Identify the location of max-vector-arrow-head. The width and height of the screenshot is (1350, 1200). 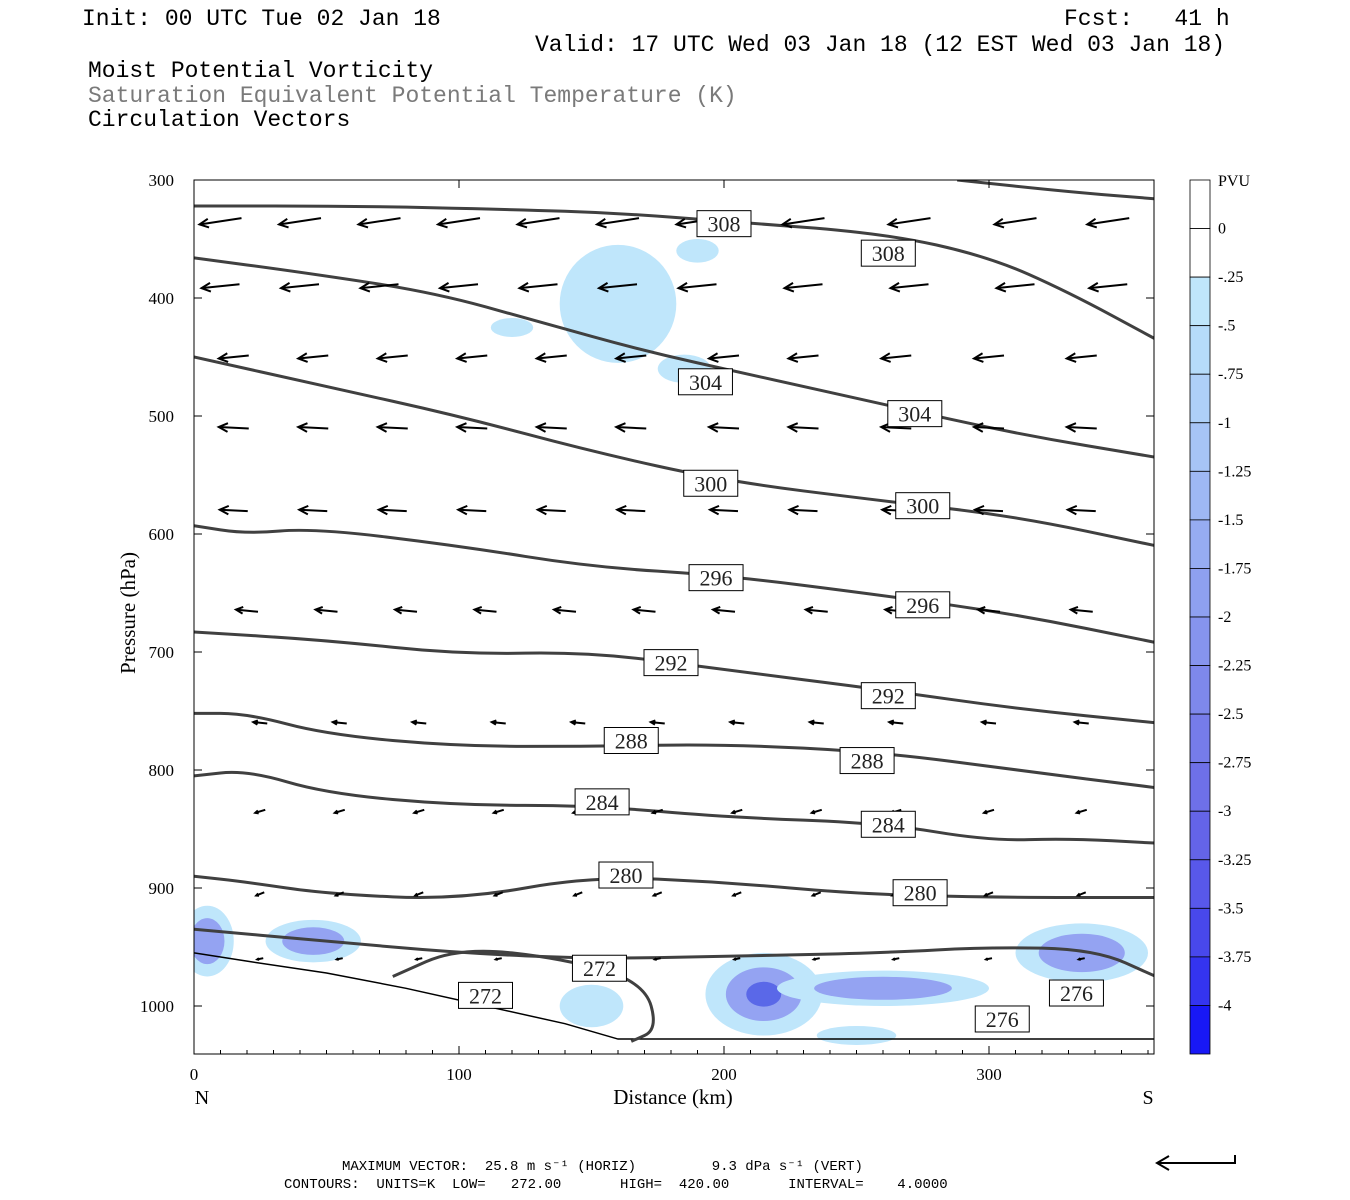
(1162, 1163).